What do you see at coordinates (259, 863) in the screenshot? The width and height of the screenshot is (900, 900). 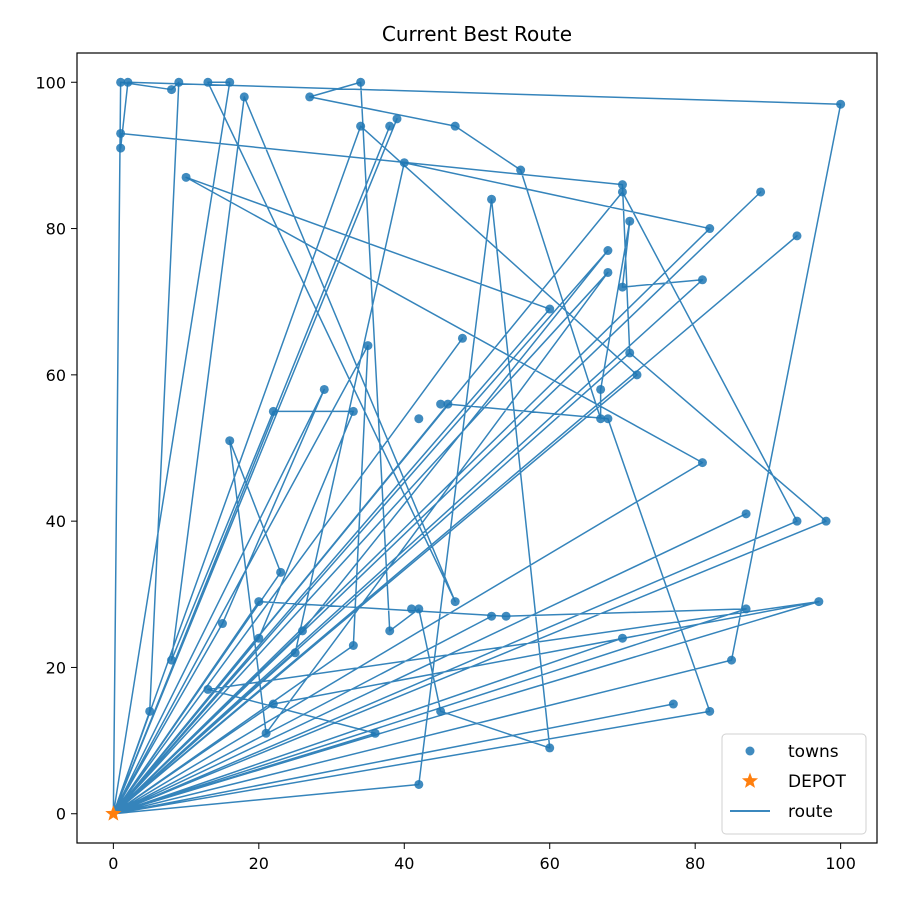 I see `x-tick-label: 20` at bounding box center [259, 863].